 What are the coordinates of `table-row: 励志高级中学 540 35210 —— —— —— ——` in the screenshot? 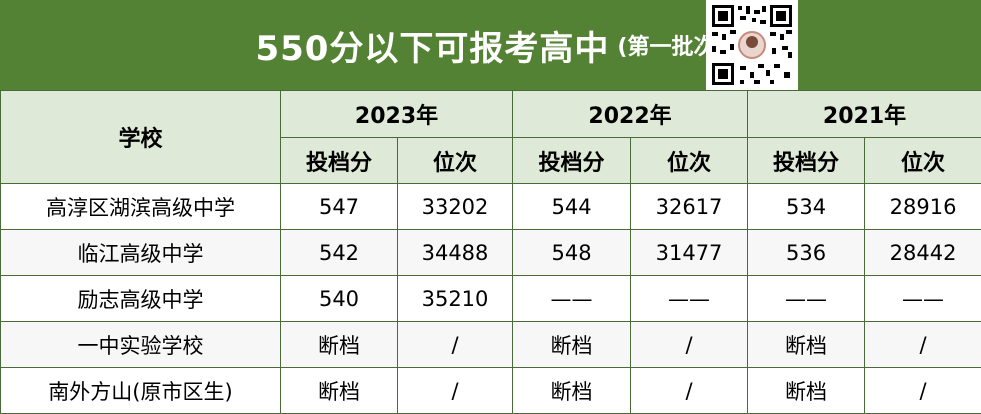 It's located at (491, 299).